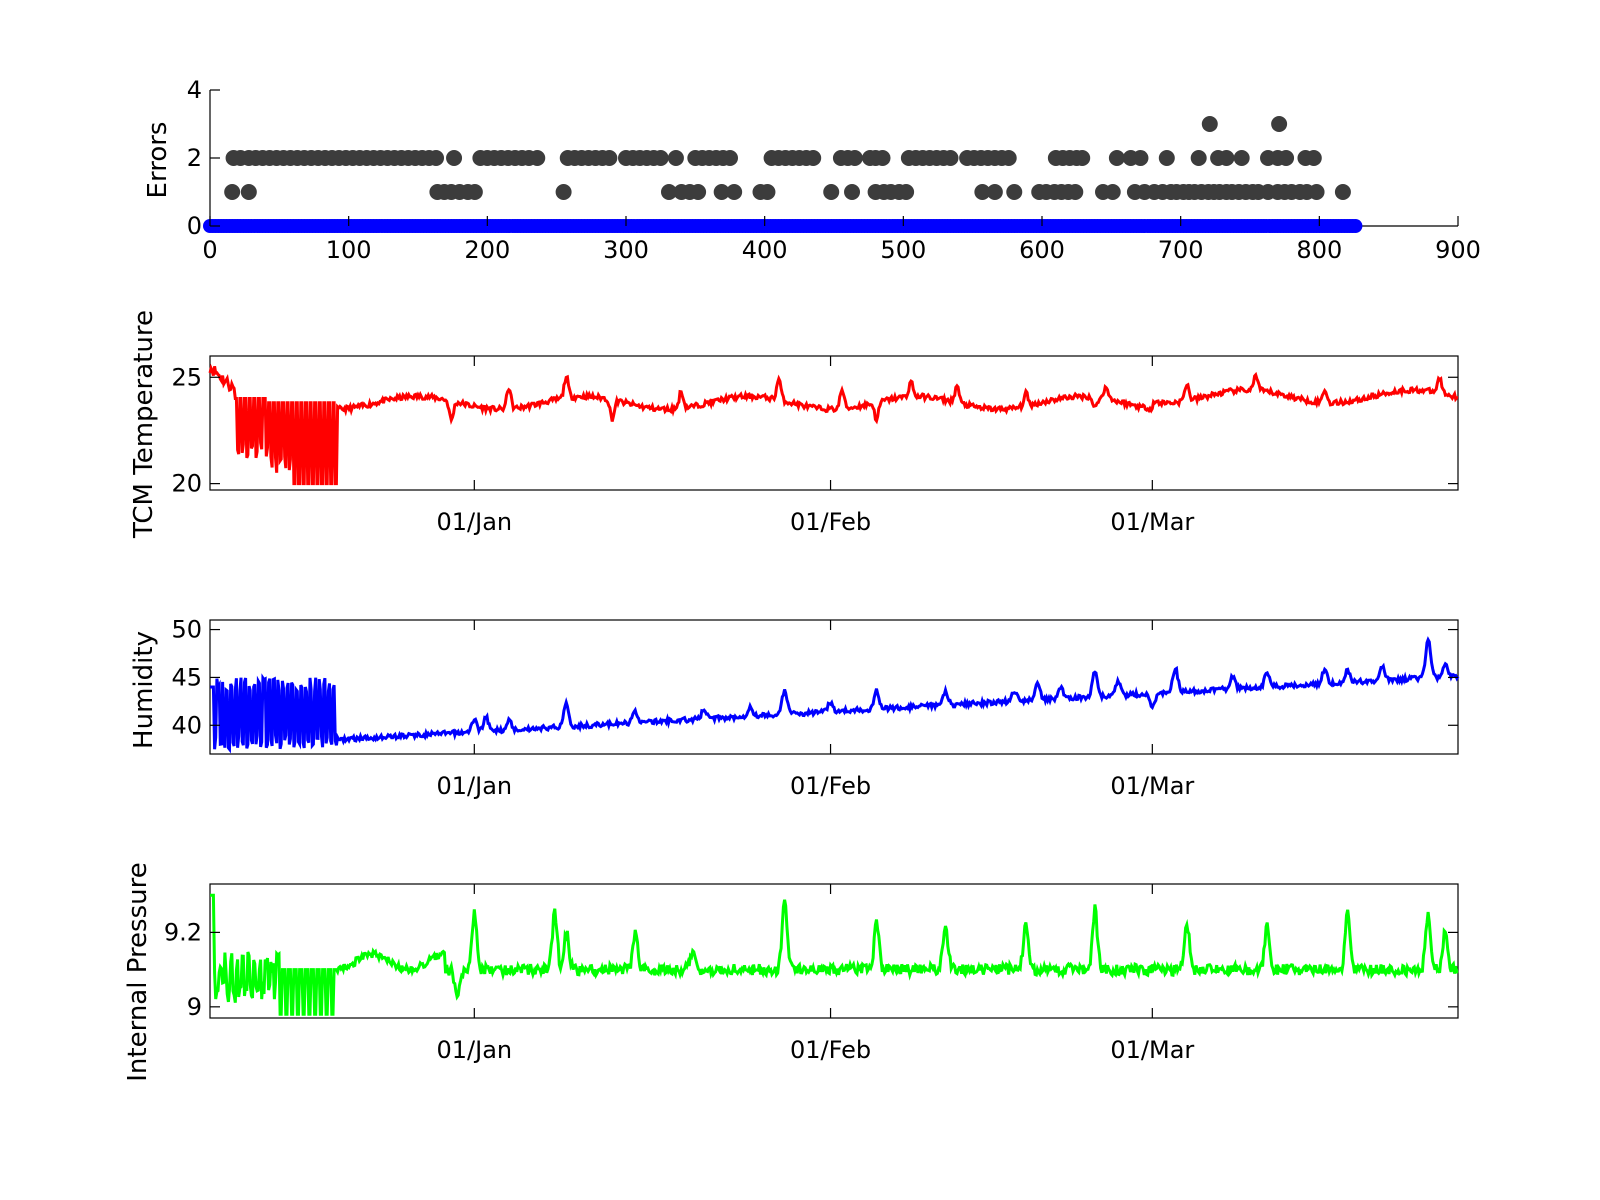 This screenshot has height=1200, width=1600. Describe the element at coordinates (841, 240) in the screenshot. I see `errors-x-ticks: 0 100 200 300 400 500 600 700 800 900` at that location.